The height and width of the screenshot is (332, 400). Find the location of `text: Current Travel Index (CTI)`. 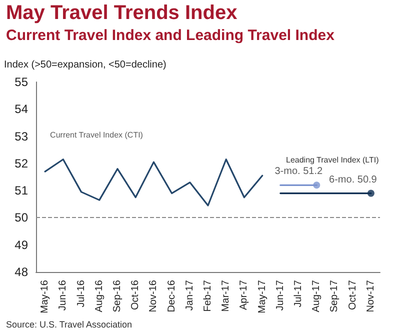

text: Current Travel Index (CTI) is located at coordinates (97, 135).